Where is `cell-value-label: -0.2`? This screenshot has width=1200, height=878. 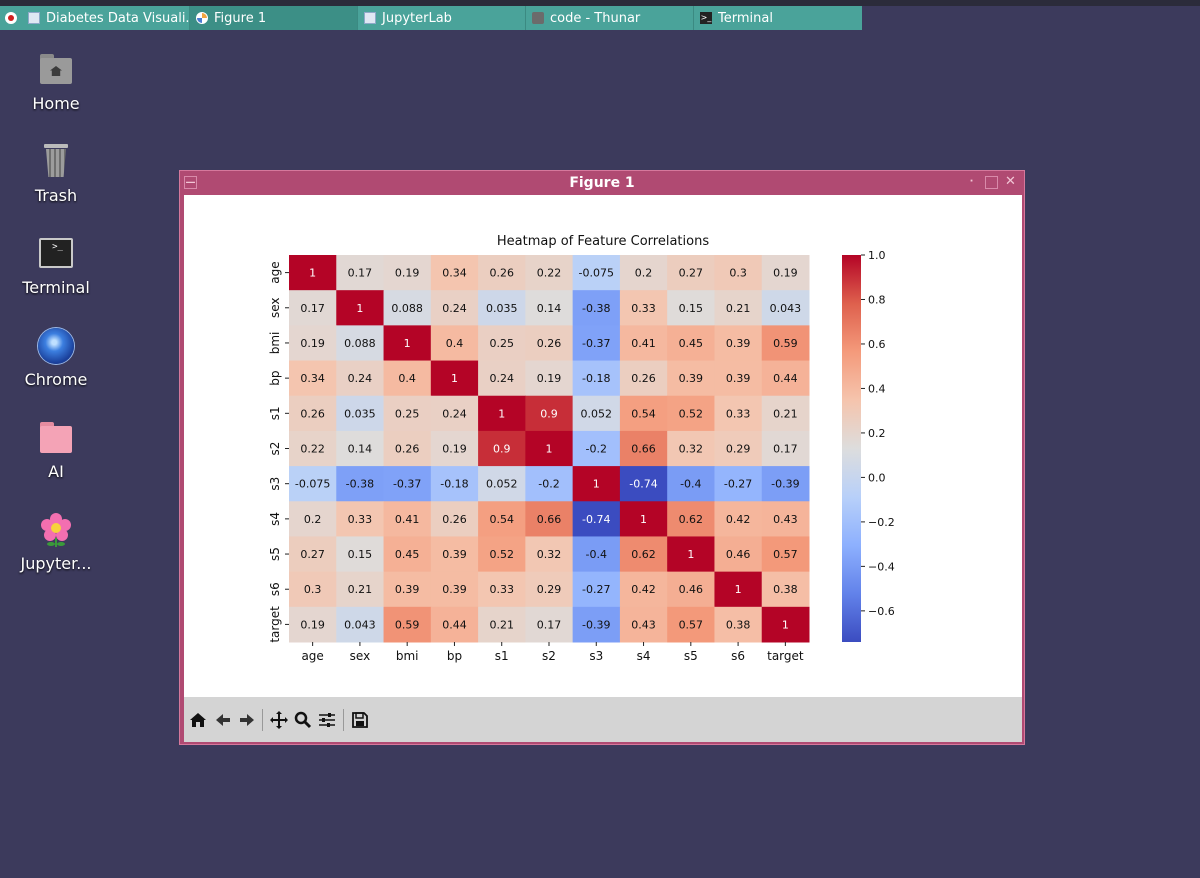 cell-value-label: -0.2 is located at coordinates (548, 484).